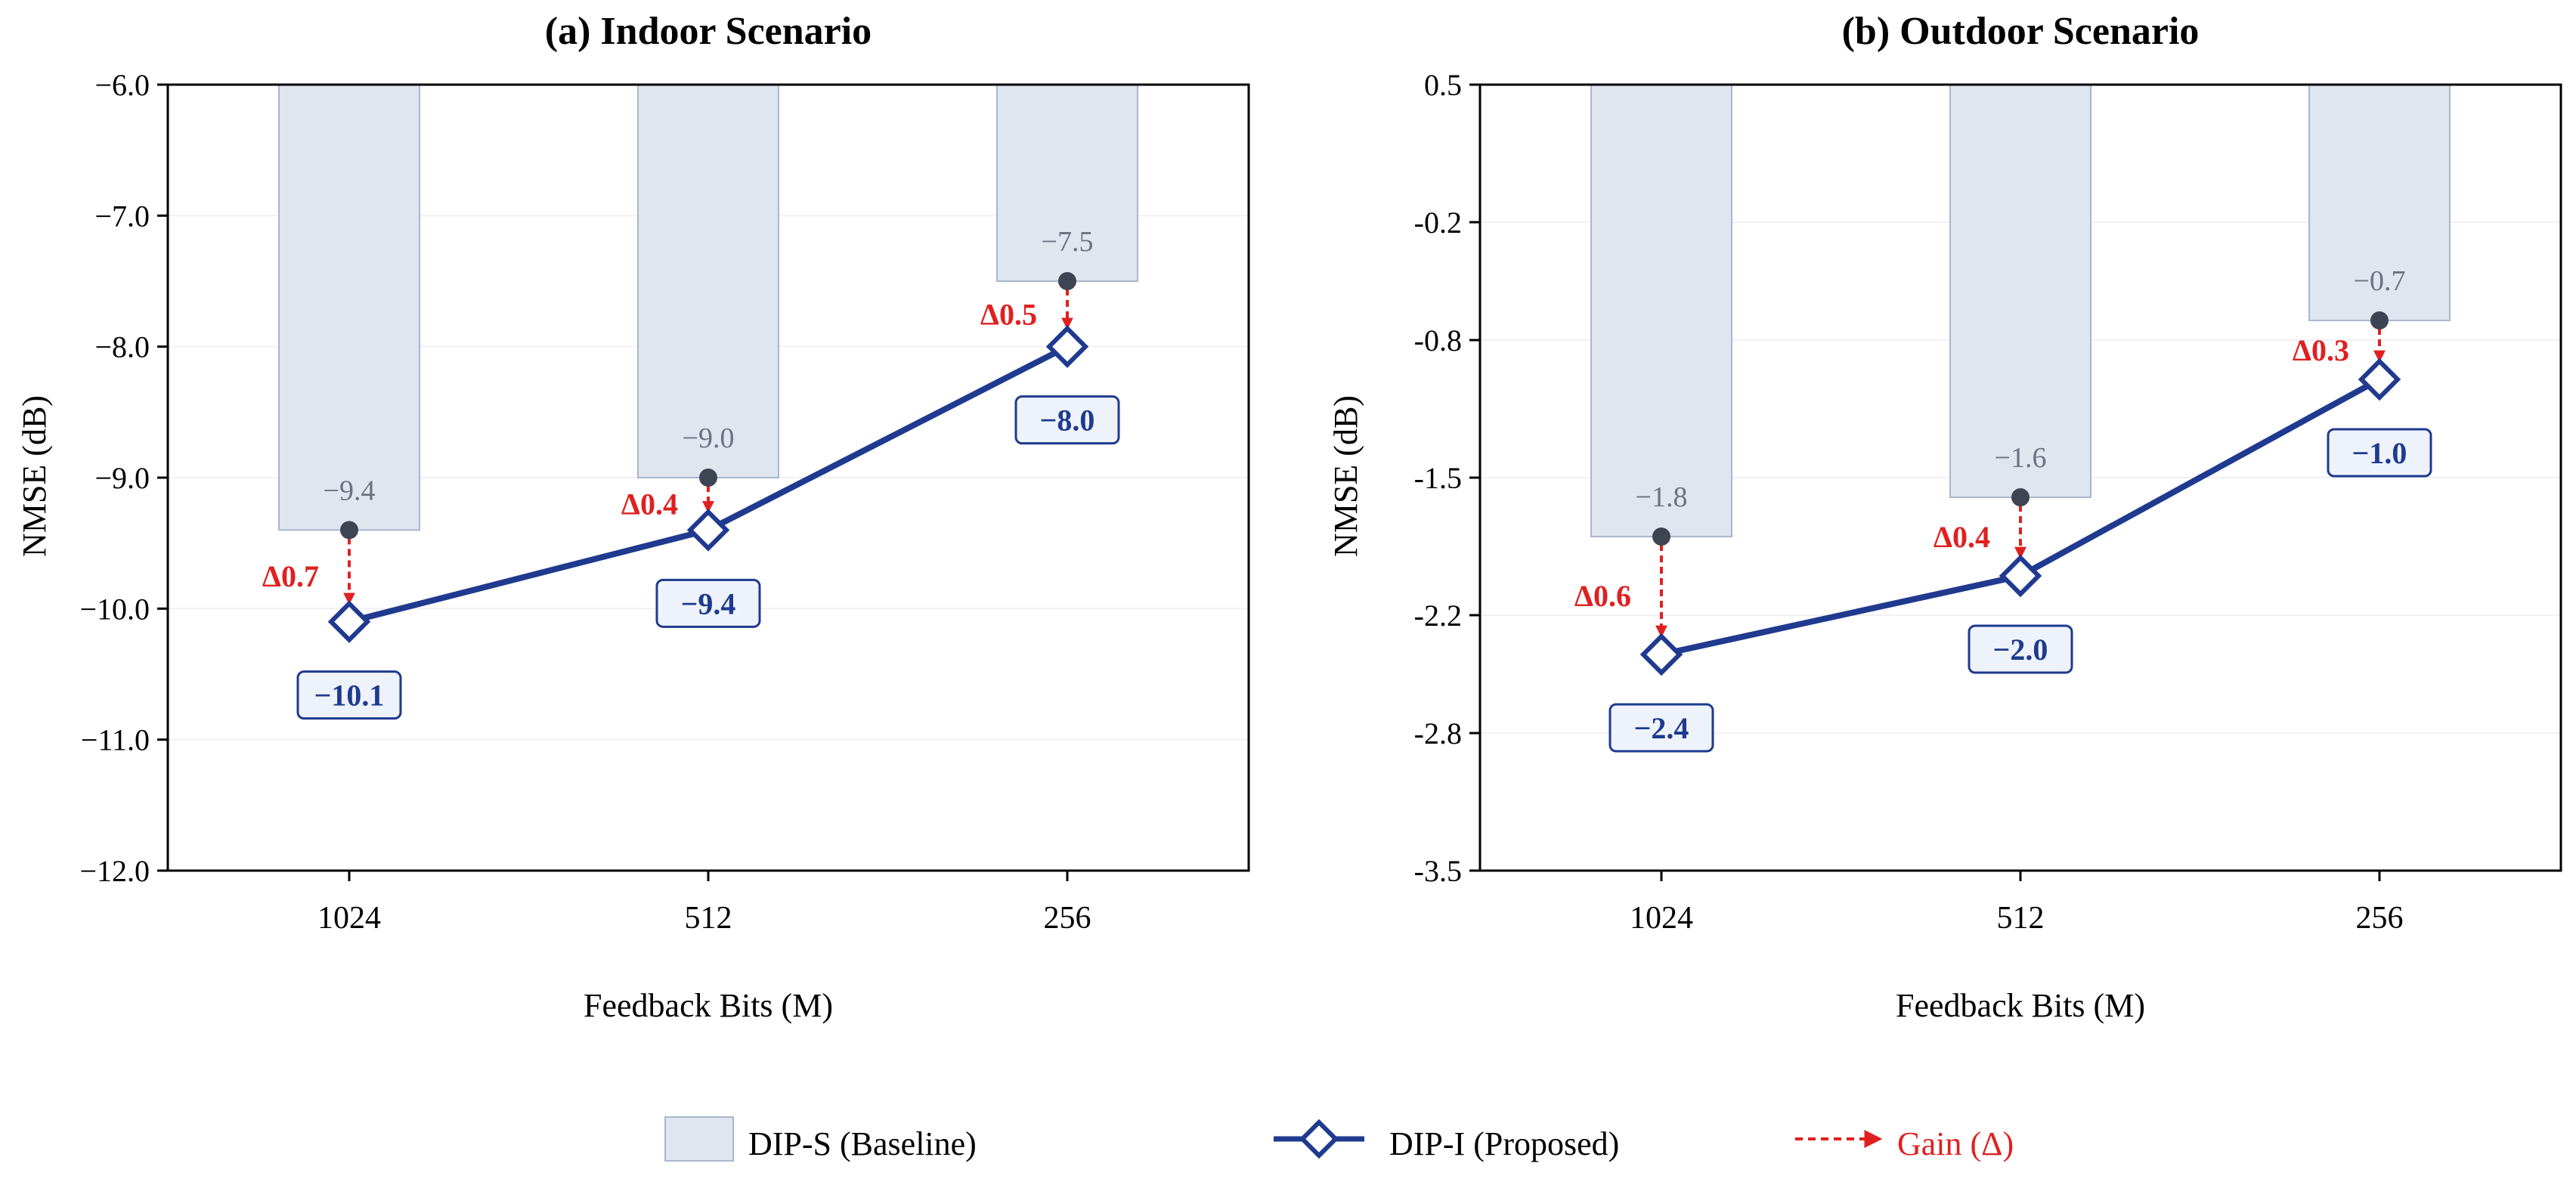  Describe the element at coordinates (1438, 871) in the screenshot. I see `y-tick-label: -3.5` at that location.